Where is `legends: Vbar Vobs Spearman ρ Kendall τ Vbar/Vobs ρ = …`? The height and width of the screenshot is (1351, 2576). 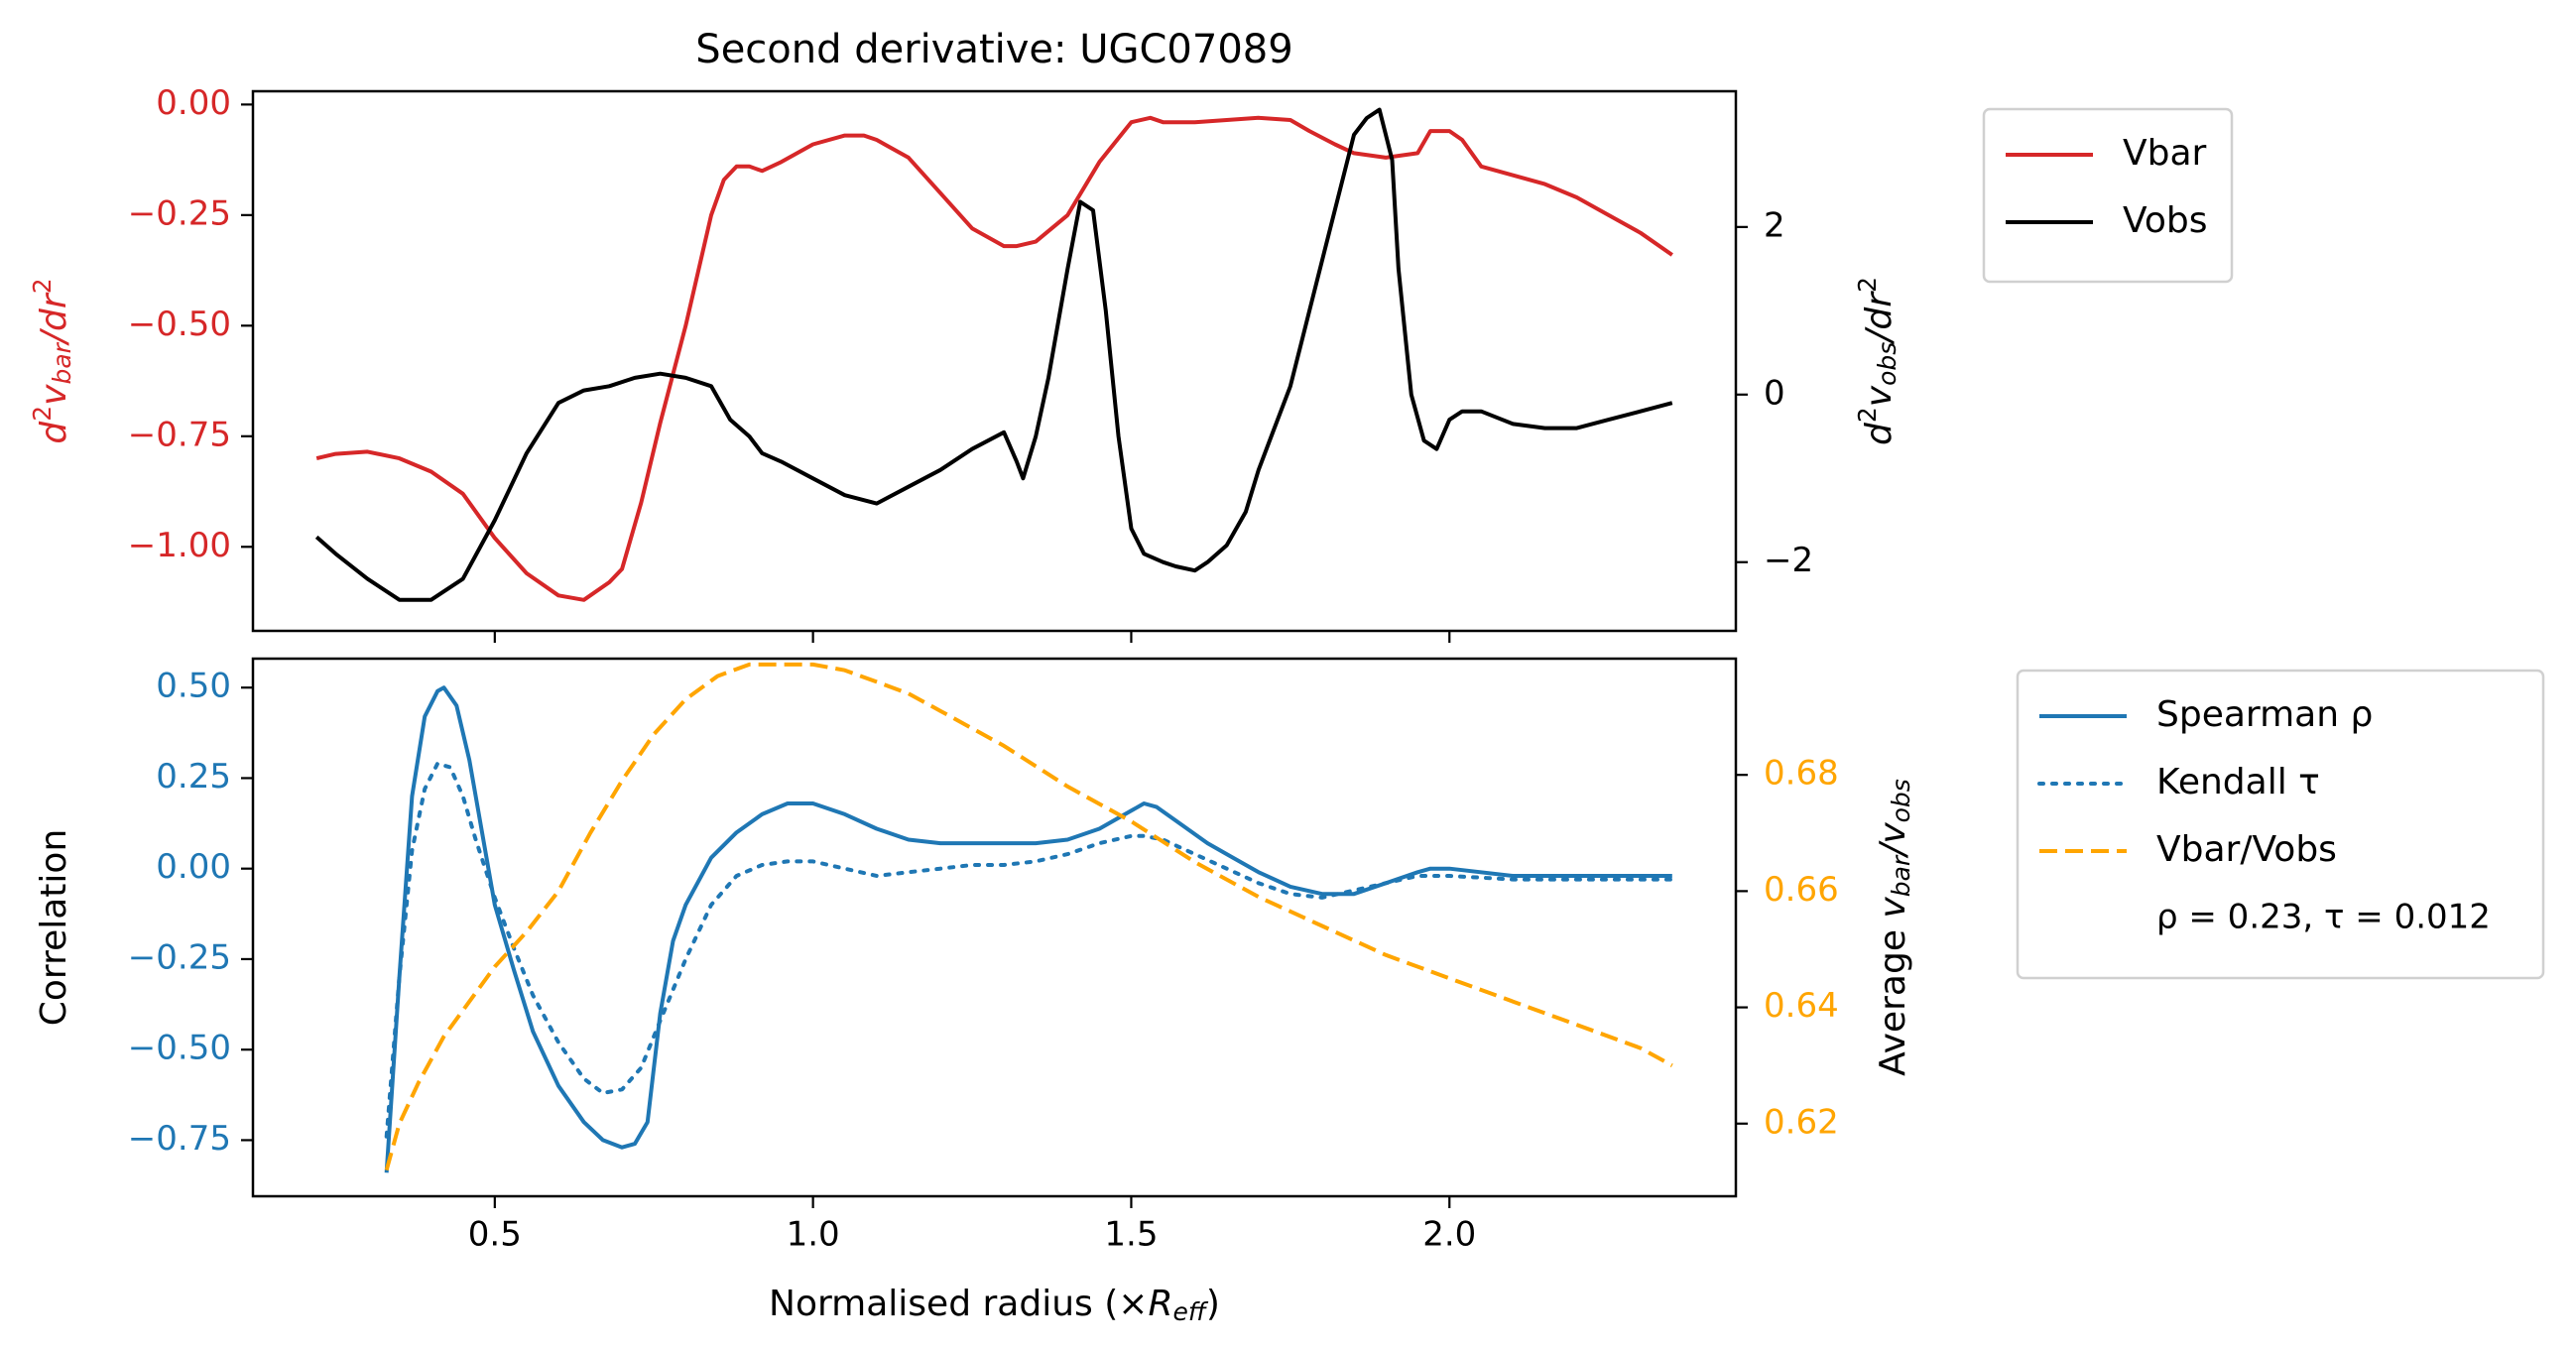 legends: Vbar Vobs Spearman ρ Kendall τ Vbar/Vobs ρ = … is located at coordinates (2263, 543).